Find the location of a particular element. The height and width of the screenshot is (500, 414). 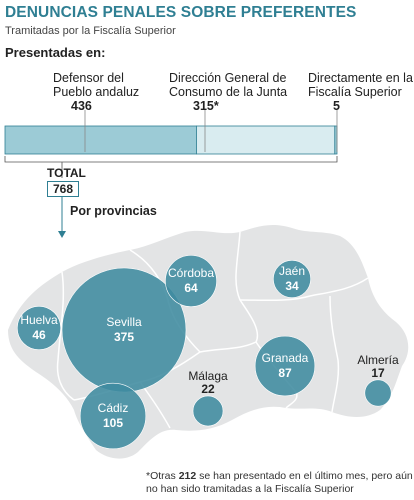

arrow-icon is located at coordinates (62, 217).